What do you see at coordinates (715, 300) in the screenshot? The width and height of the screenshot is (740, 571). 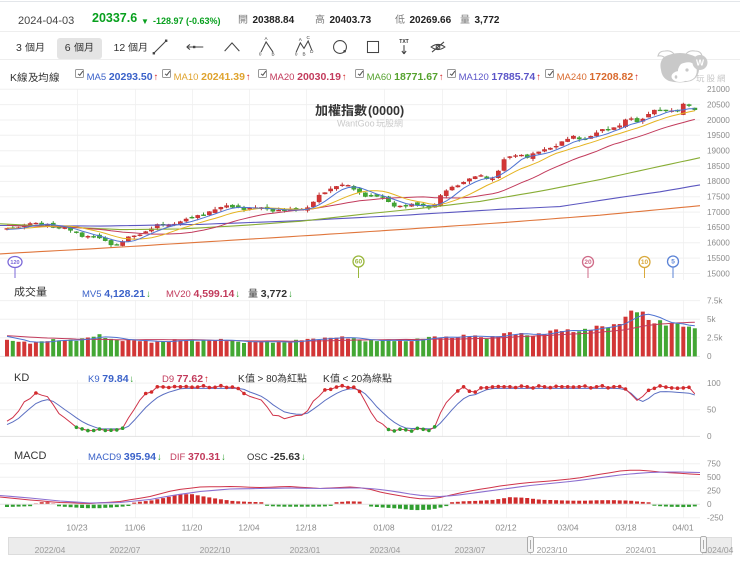 I see `svg-text: 7.5k` at bounding box center [715, 300].